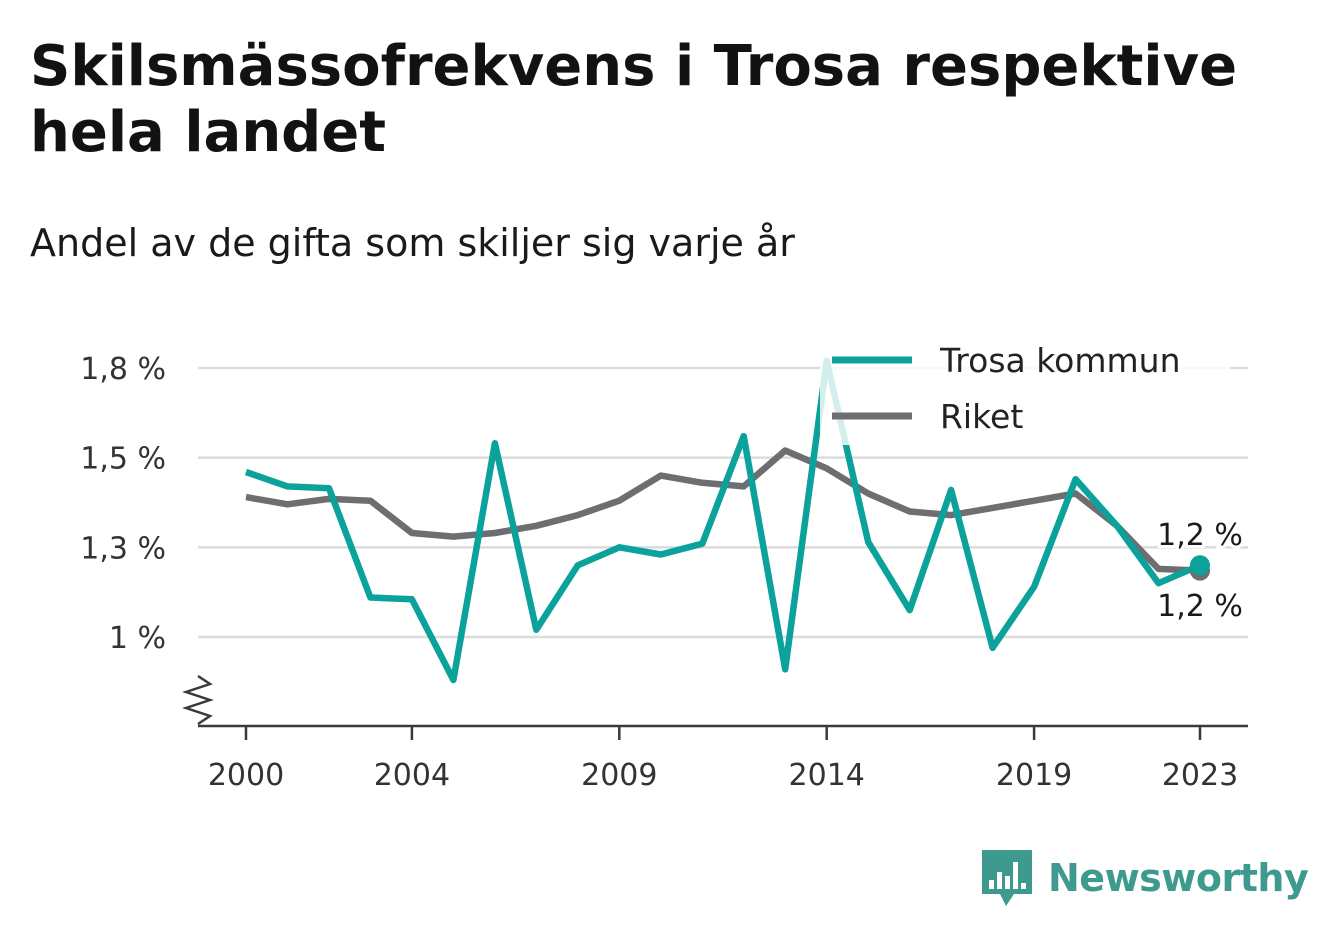  What do you see at coordinates (1060, 360) in the screenshot?
I see `legend-label: Trosa kommun` at bounding box center [1060, 360].